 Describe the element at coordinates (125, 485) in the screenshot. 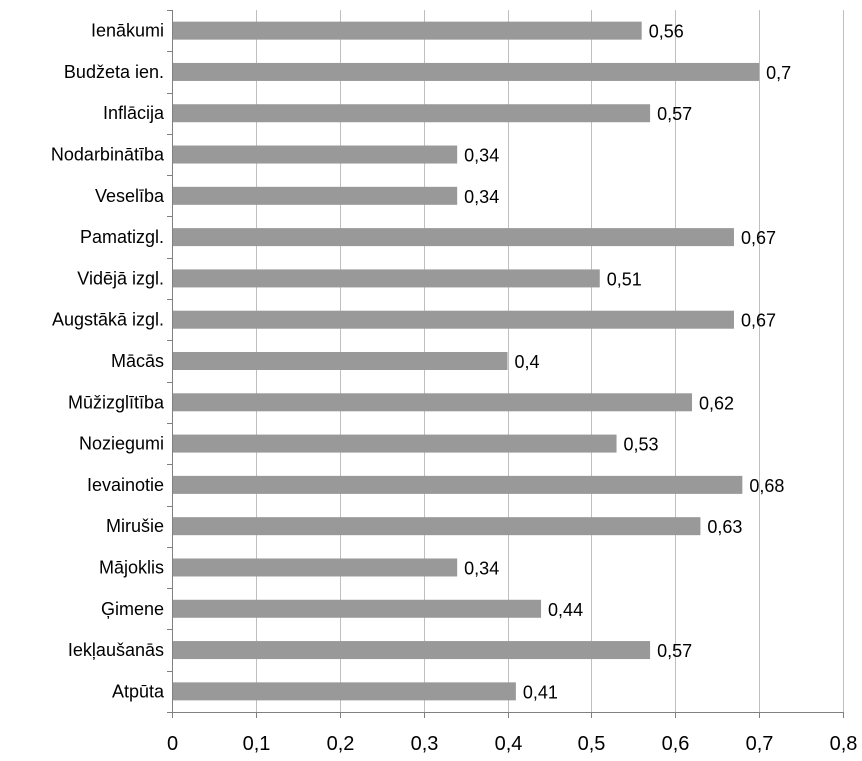

I see `category-label: Ievainotie` at that location.